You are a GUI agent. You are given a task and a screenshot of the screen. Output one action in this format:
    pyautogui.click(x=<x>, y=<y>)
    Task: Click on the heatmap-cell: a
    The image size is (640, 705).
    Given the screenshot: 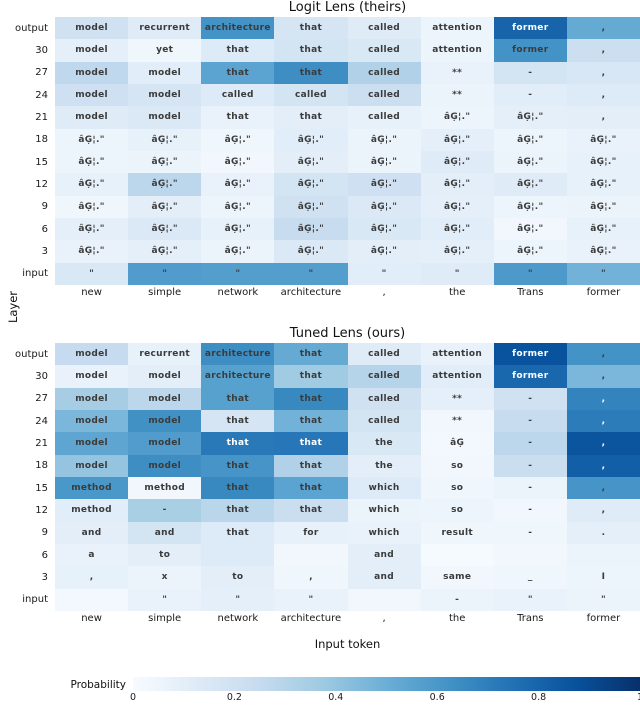 What is the action you would take?
    pyautogui.click(x=92, y=555)
    